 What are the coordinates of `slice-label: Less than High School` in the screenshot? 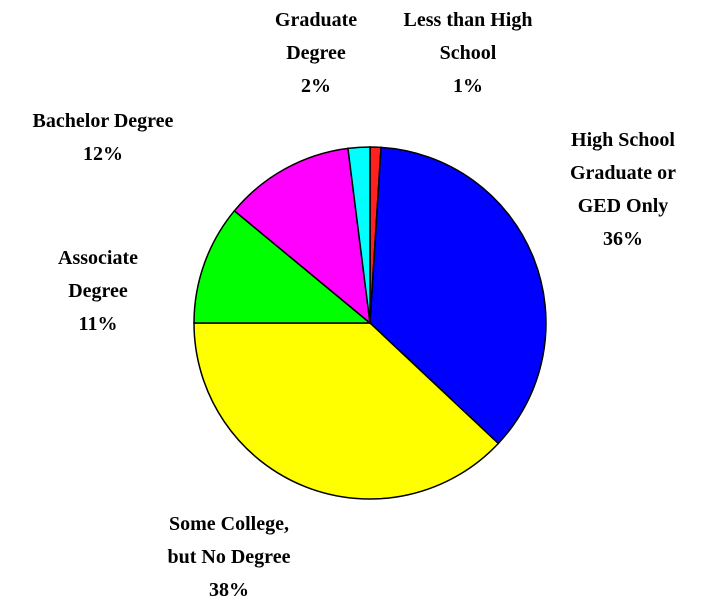 It's located at (468, 36).